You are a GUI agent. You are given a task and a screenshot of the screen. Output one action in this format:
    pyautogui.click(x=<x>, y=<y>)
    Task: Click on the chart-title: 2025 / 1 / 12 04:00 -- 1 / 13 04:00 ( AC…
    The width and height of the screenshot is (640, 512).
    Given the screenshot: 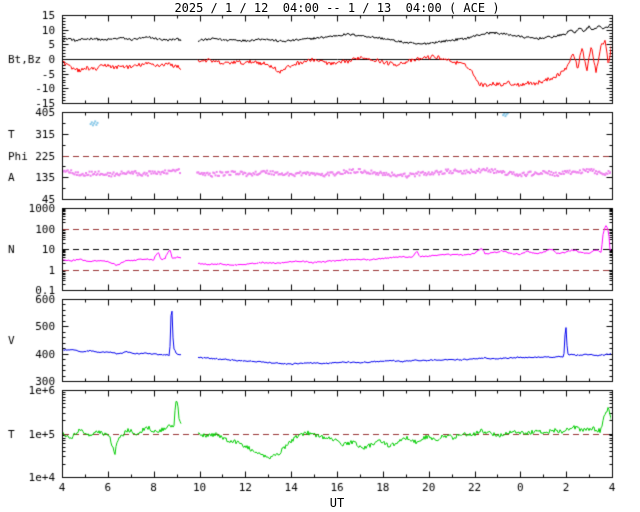 What is the action you would take?
    pyautogui.click(x=337, y=8)
    